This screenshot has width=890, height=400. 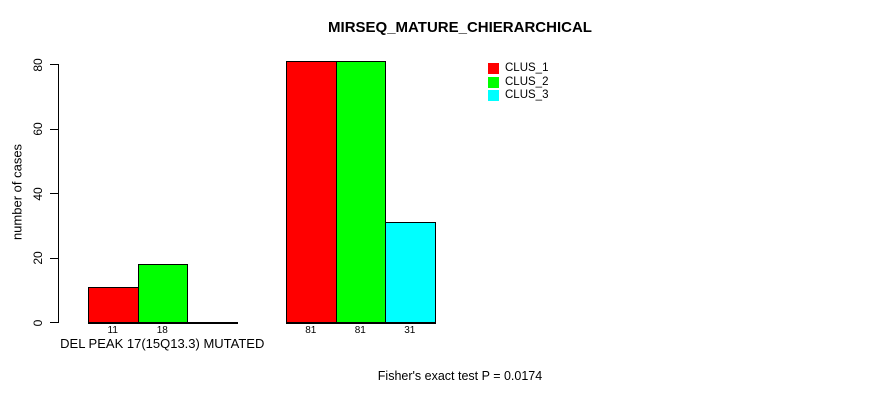 What do you see at coordinates (360, 191) in the screenshot?
I see `bar-clus_2-group2` at bounding box center [360, 191].